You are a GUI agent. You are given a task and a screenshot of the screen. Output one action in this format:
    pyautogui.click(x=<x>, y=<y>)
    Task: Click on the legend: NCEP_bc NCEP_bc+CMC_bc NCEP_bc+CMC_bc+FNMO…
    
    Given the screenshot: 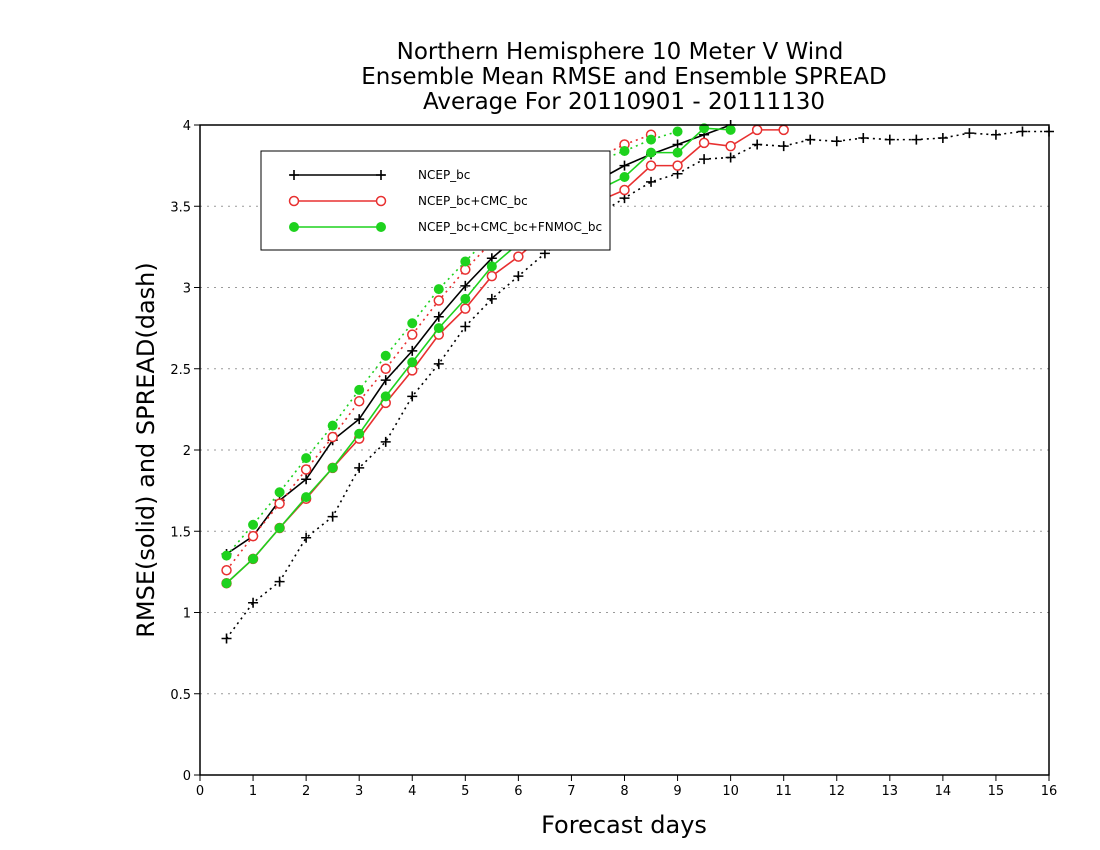 What is the action you would take?
    pyautogui.click(x=435, y=200)
    